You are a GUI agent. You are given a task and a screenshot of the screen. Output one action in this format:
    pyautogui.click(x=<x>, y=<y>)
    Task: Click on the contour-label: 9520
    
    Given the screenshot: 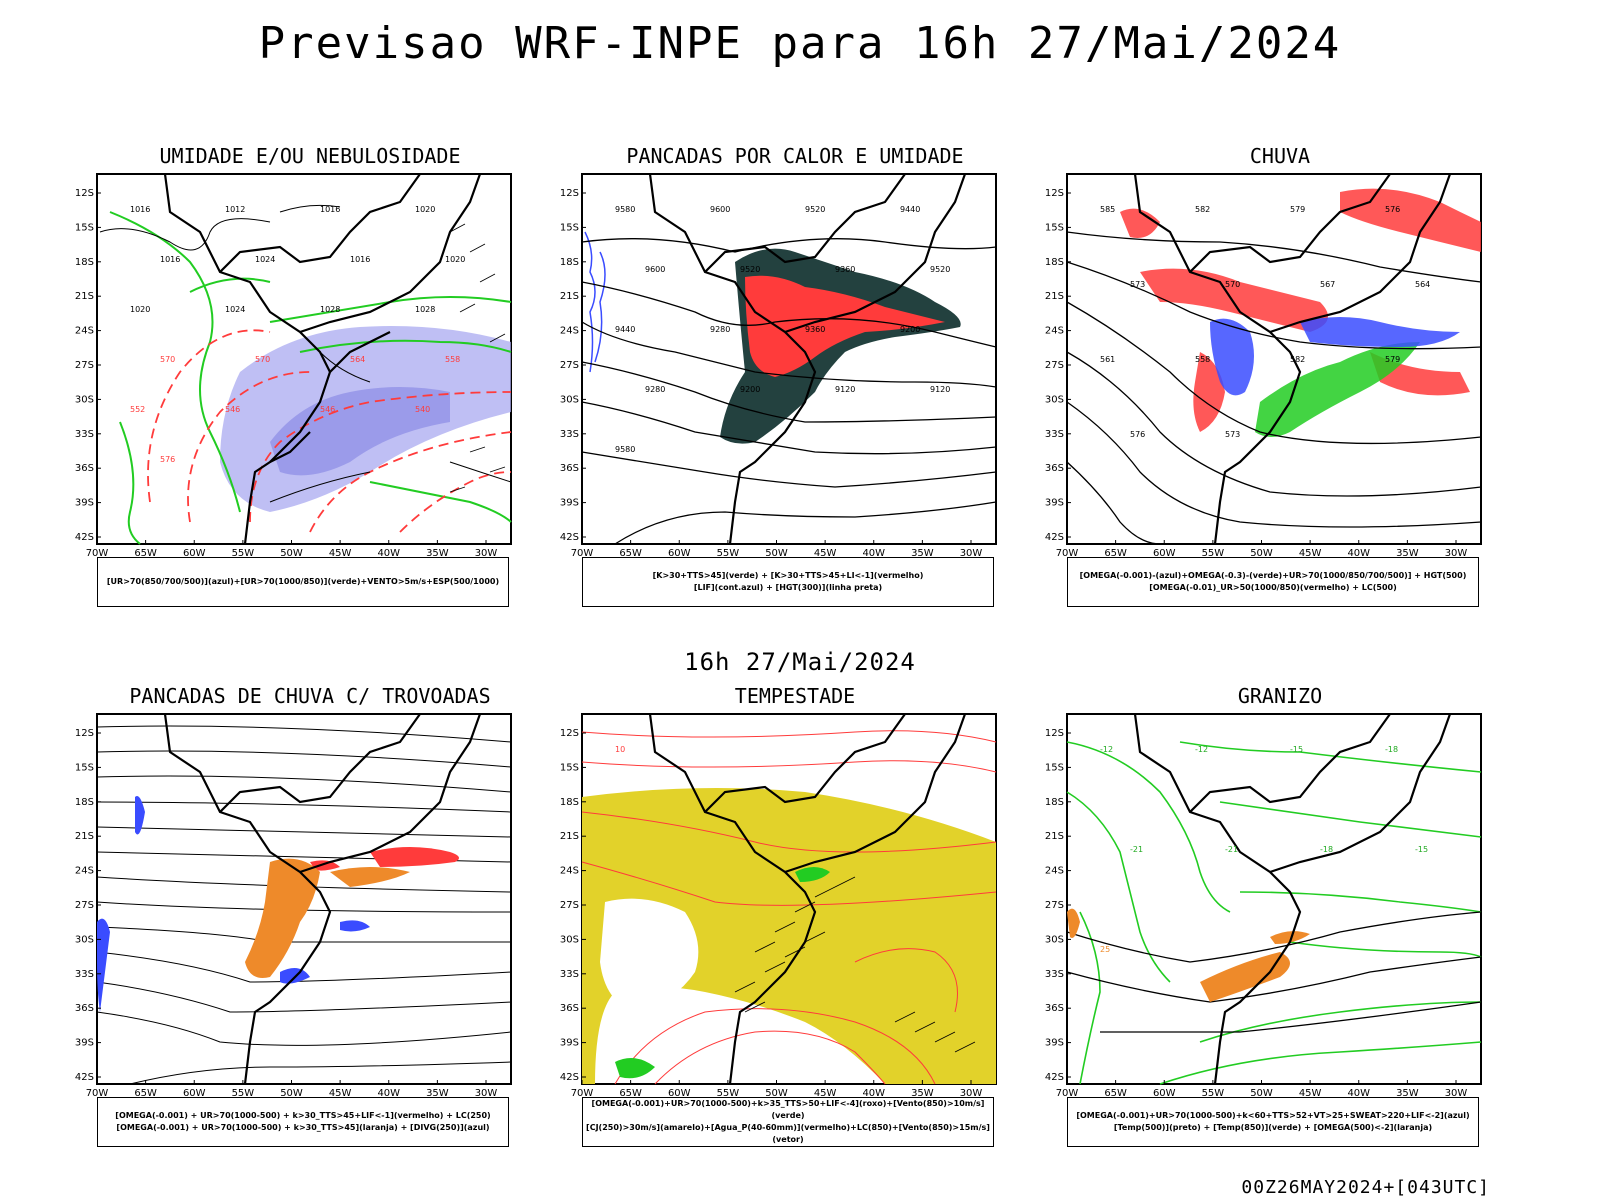 What is the action you would take?
    pyautogui.click(x=750, y=269)
    